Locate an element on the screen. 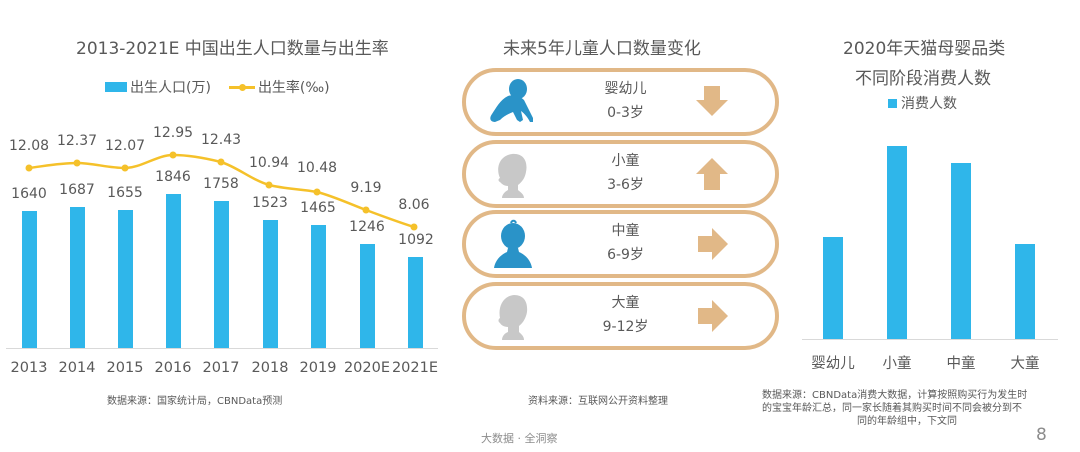 The height and width of the screenshot is (452, 1080). x-label: 2020E is located at coordinates (367, 368).